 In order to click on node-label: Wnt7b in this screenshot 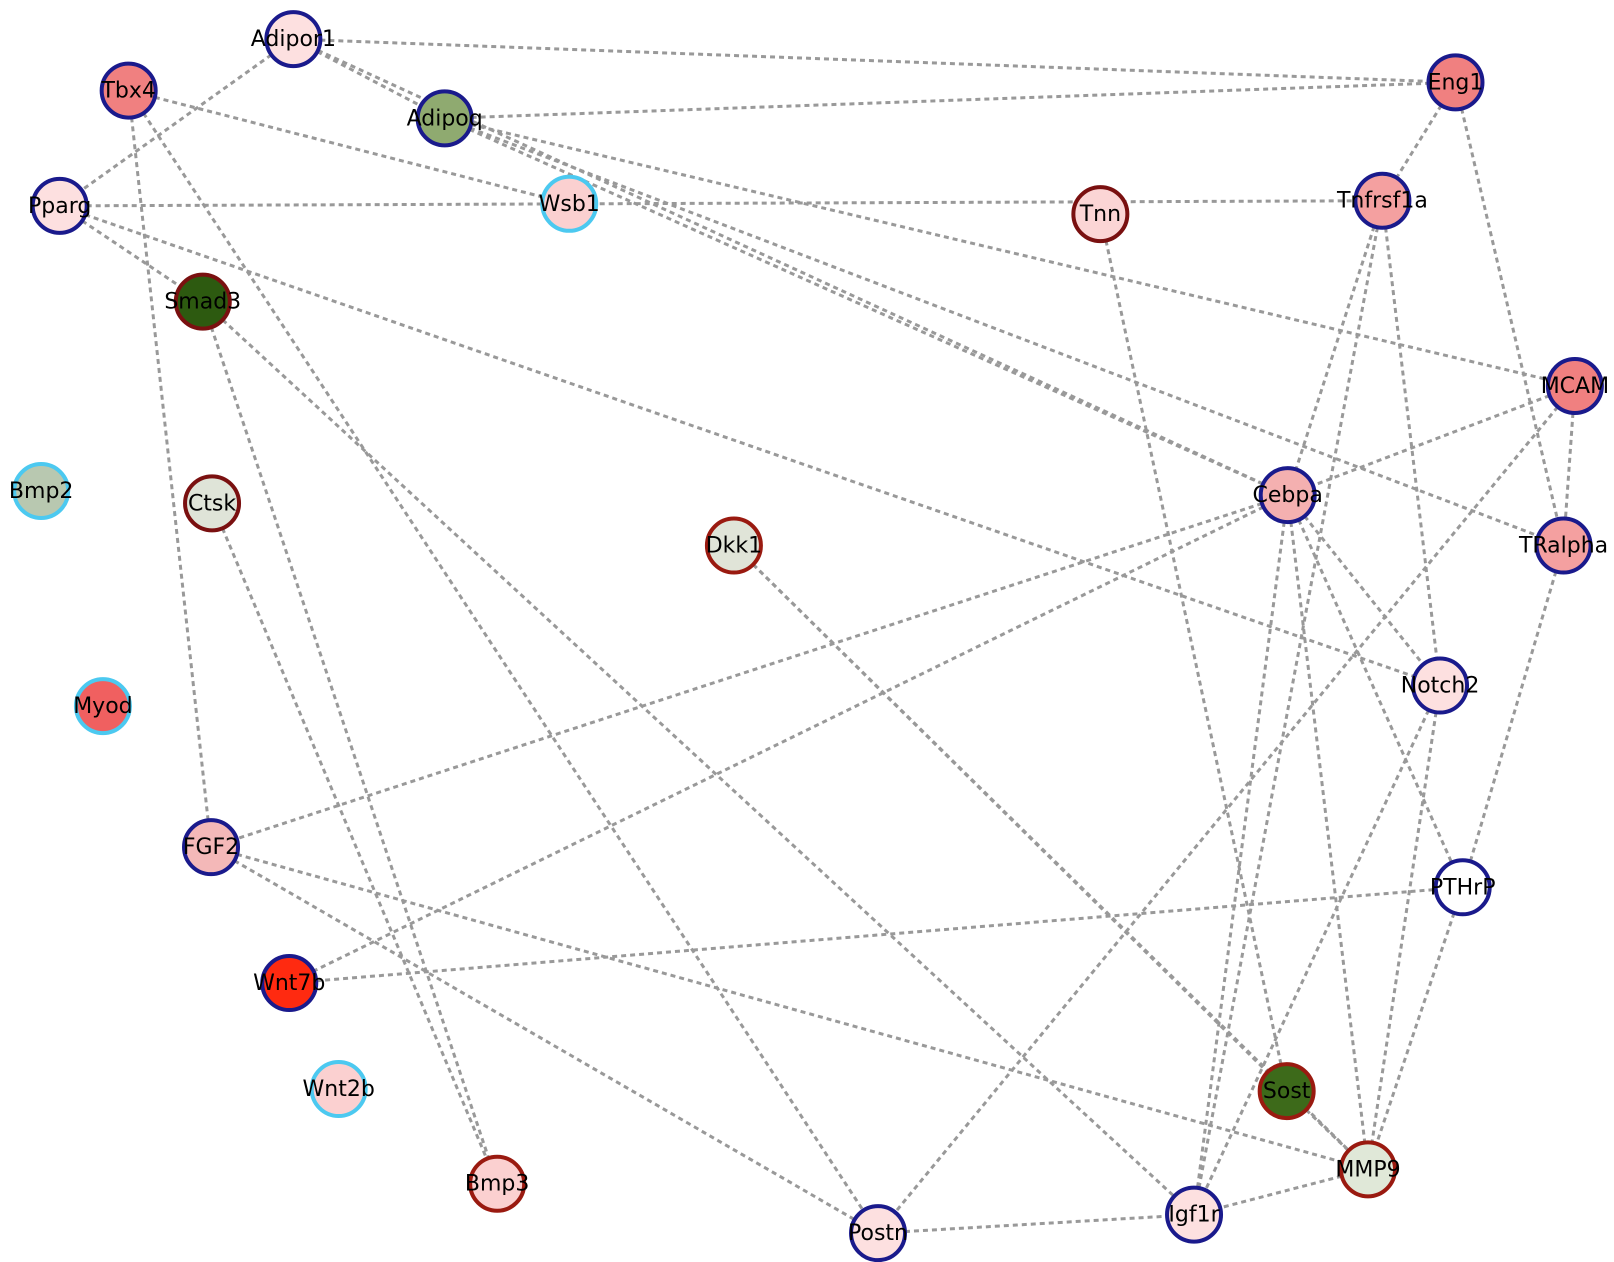, I will do `click(289, 983)`.